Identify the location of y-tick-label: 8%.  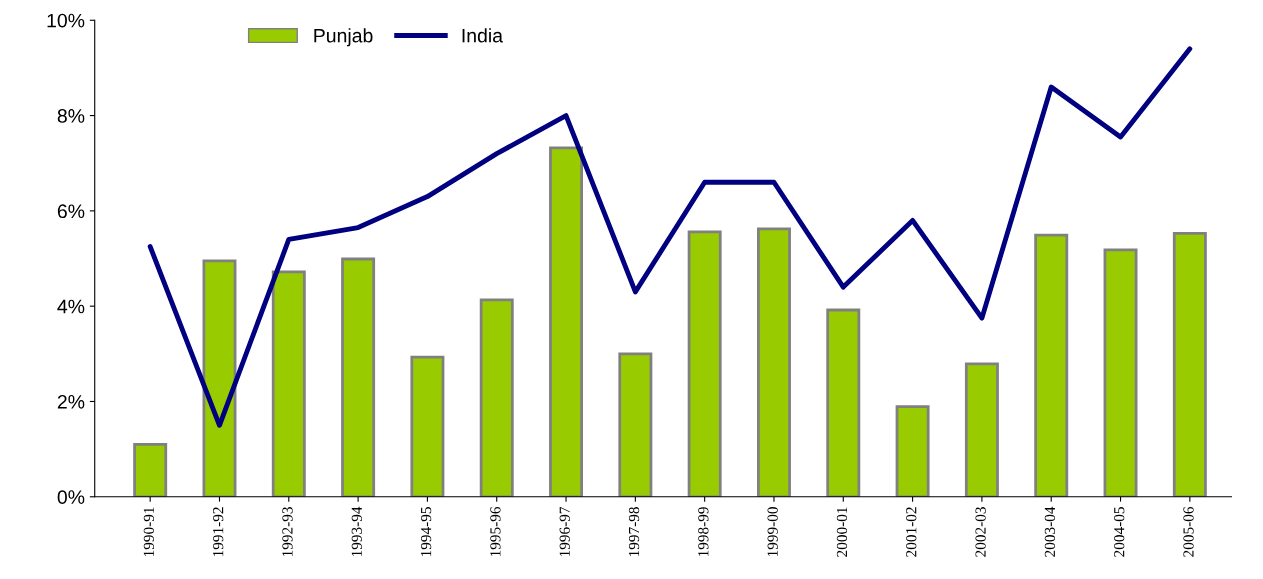
(71, 116).